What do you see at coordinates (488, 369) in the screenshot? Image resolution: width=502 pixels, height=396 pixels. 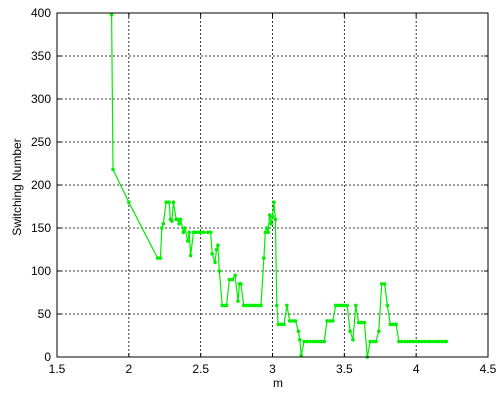 I see `x-tick-label: 4.5` at bounding box center [488, 369].